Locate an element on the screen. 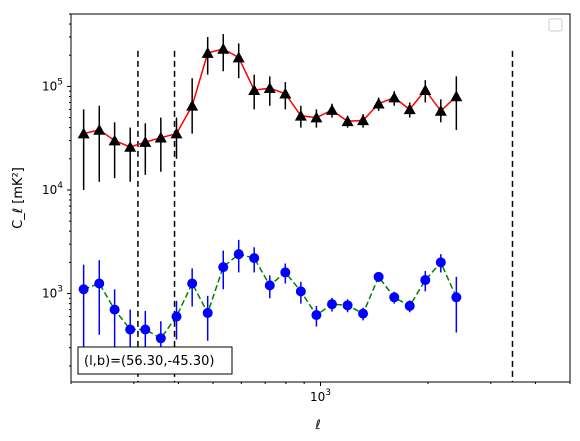 The width and height of the screenshot is (580, 441). y-tick-label: 10⁴ is located at coordinates (52, 189).